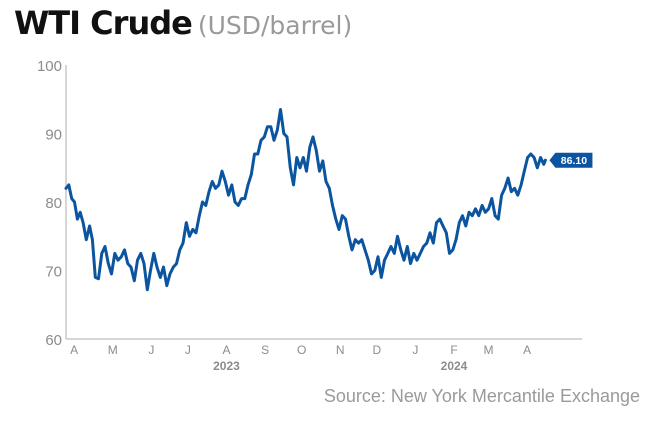 Image resolution: width=653 pixels, height=421 pixels. I want to click on x-tick-label: D, so click(376, 350).